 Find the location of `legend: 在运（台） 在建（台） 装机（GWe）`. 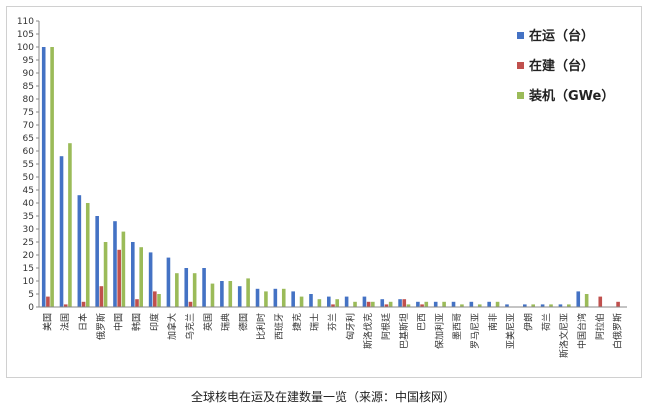

legend: 在运（台） 在建（台） 装机（GWe） is located at coordinates (565, 66).